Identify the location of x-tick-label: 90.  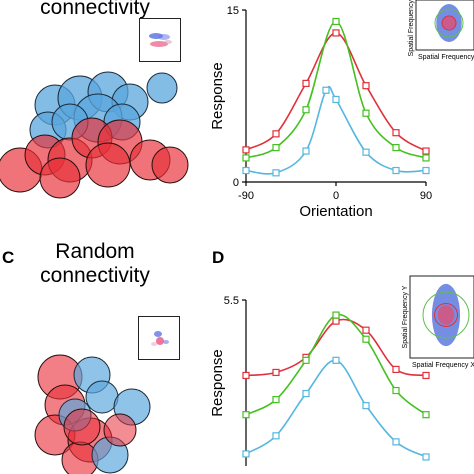
(426, 196).